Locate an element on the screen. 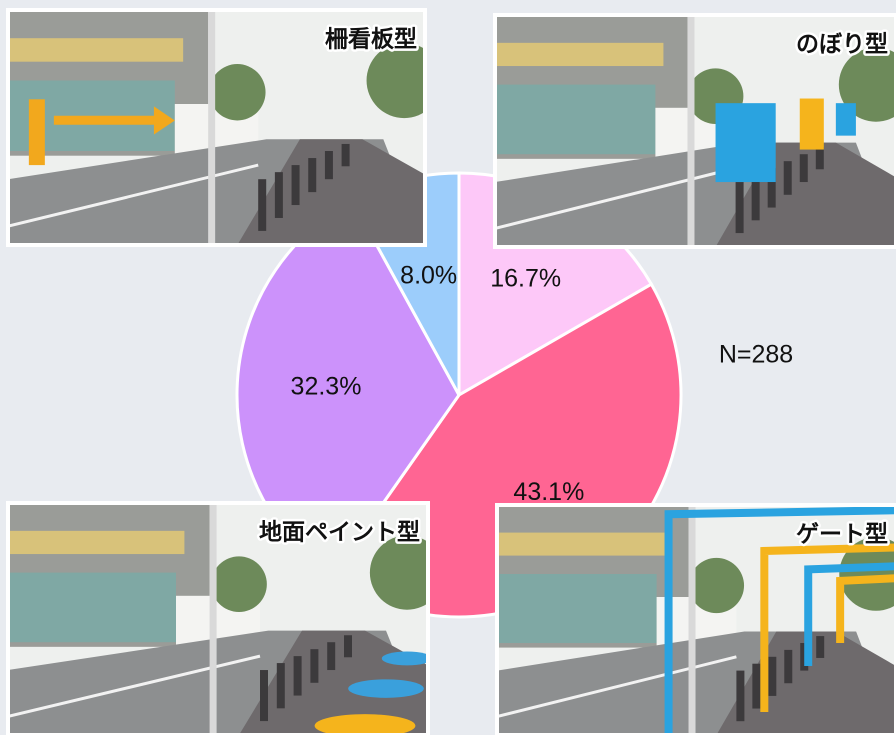 This screenshot has height=735, width=896. slice-label: 8.0% is located at coordinates (428, 275).